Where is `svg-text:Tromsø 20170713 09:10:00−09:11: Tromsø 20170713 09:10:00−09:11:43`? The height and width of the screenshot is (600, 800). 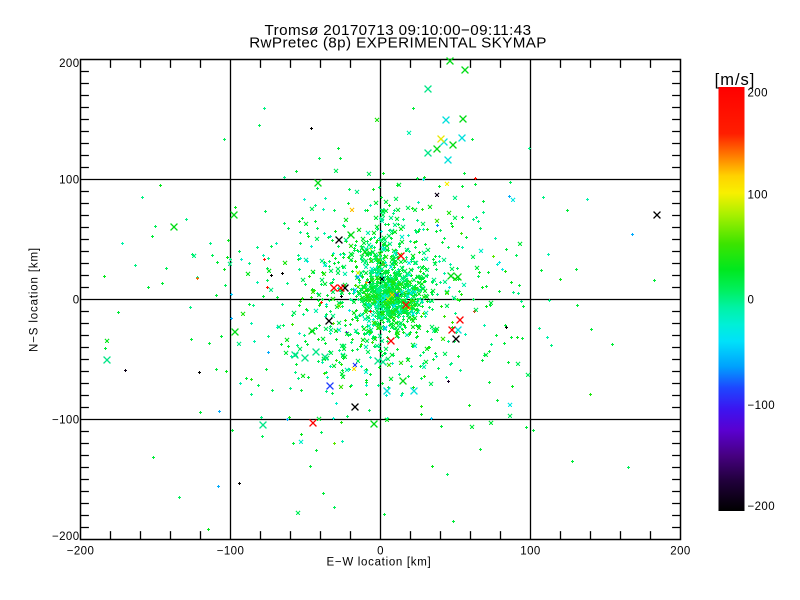 svg-text:Tromsø 20170713 09:10:00−09:11: Tromsø 20170713 09:10:00−09:11:43 is located at coordinates (398, 30).